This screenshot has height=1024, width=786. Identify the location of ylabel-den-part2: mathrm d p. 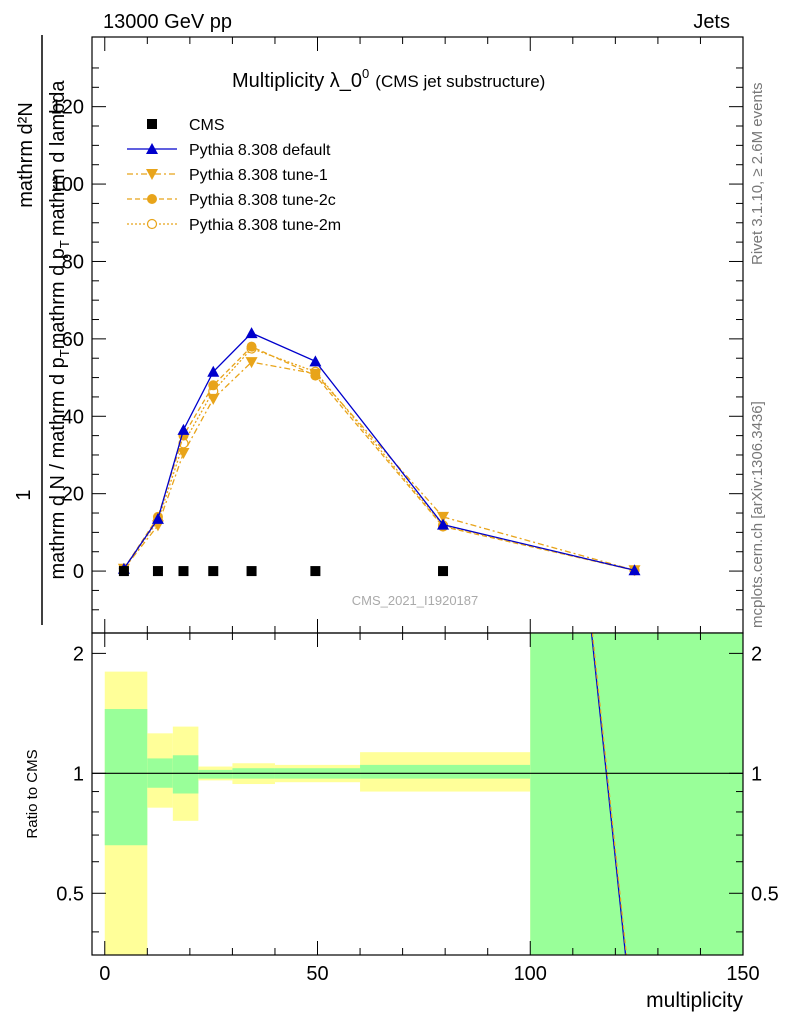
(58, 298).